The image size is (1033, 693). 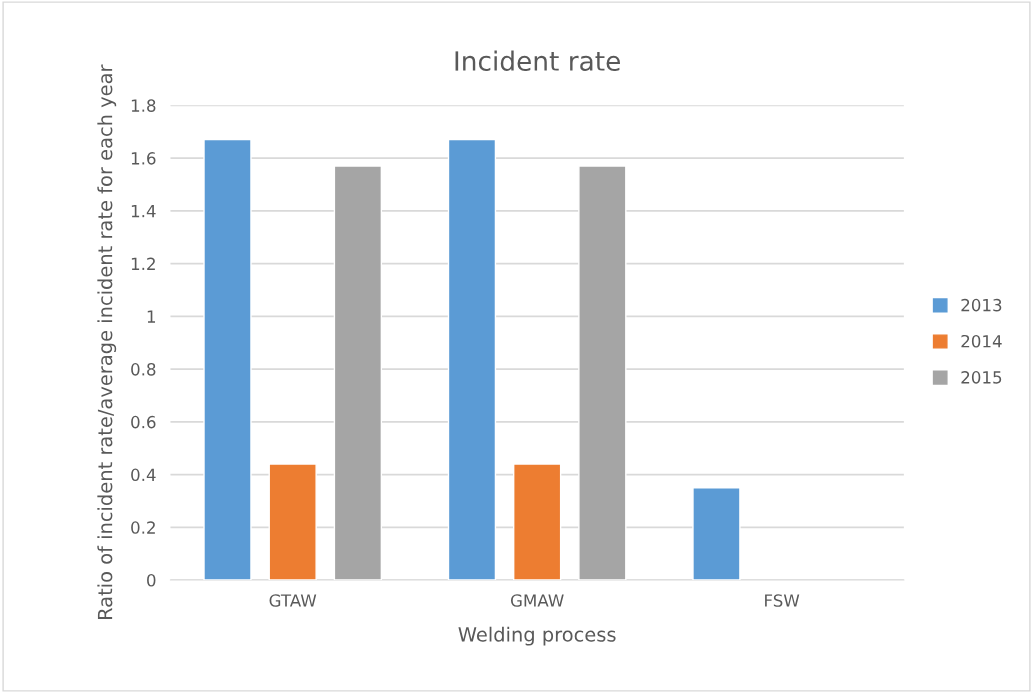 I want to click on y-tick-label: 0.8, so click(x=143, y=369).